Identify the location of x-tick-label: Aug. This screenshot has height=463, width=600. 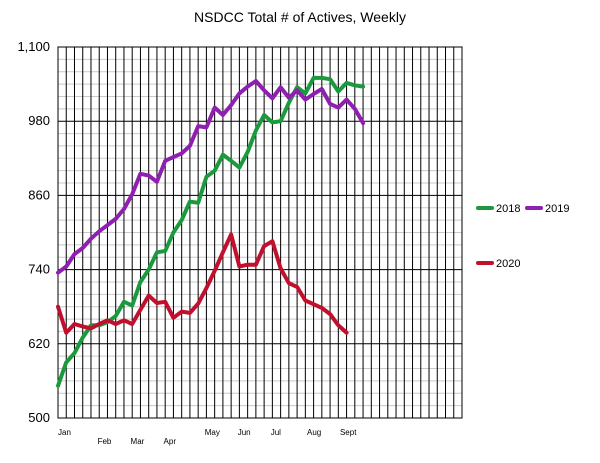
(314, 432).